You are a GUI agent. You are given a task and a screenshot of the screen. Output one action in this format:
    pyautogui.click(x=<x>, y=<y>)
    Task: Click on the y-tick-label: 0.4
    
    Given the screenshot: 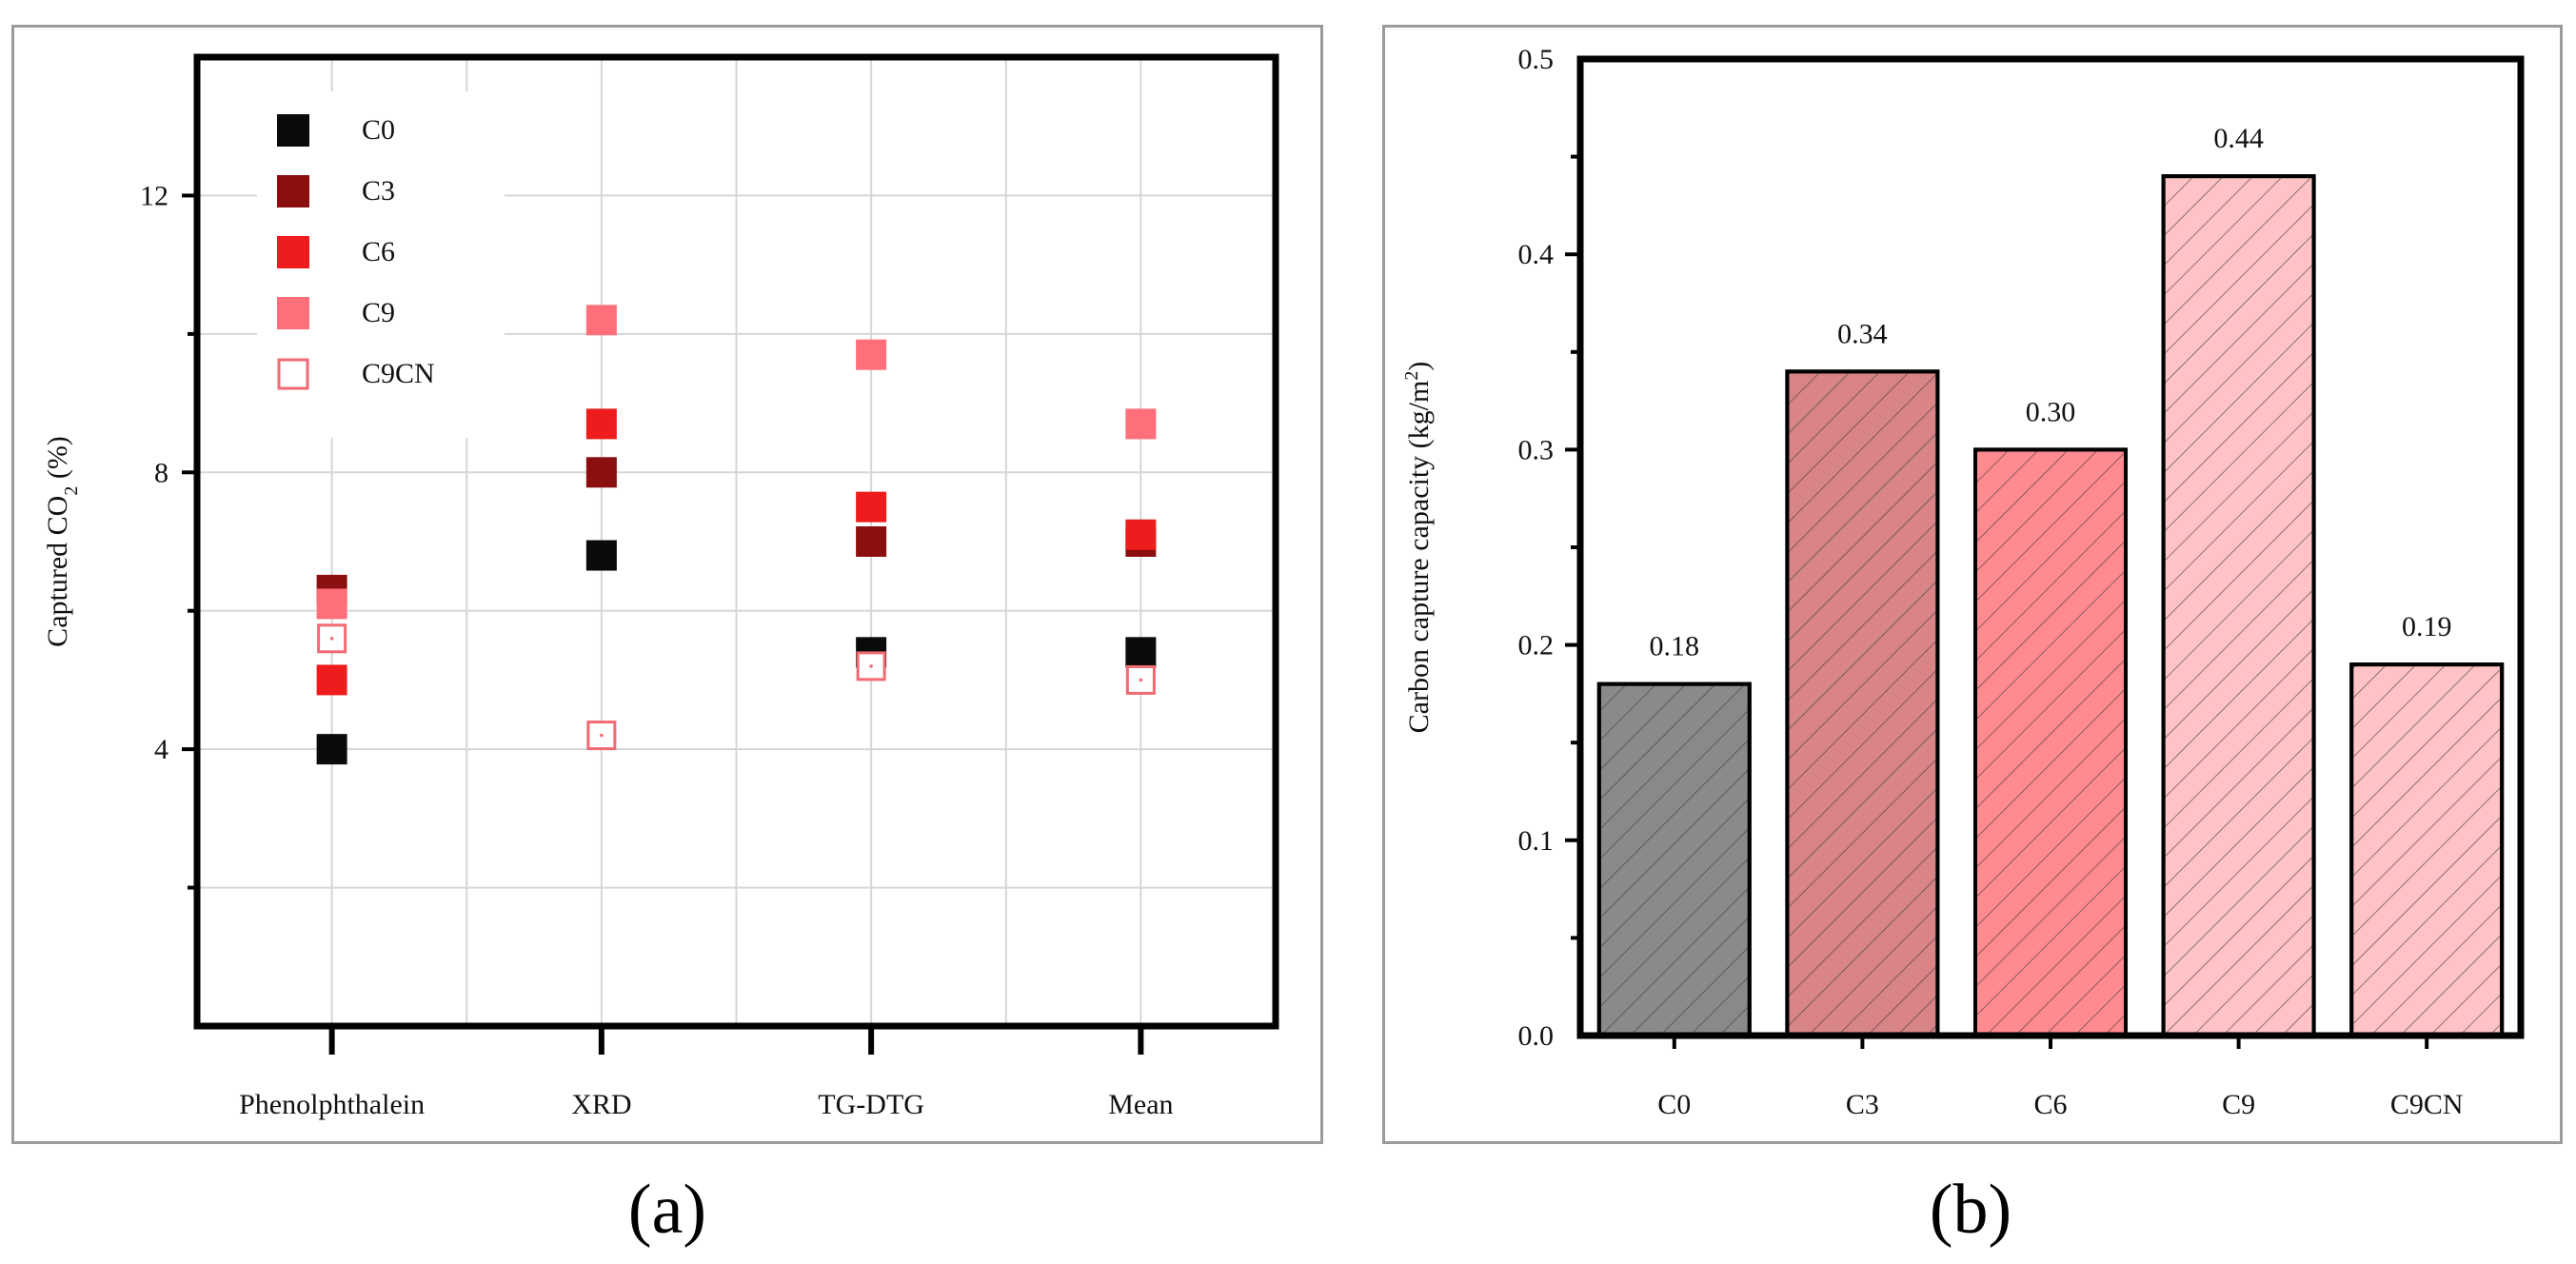 What is the action you would take?
    pyautogui.click(x=1536, y=255)
    